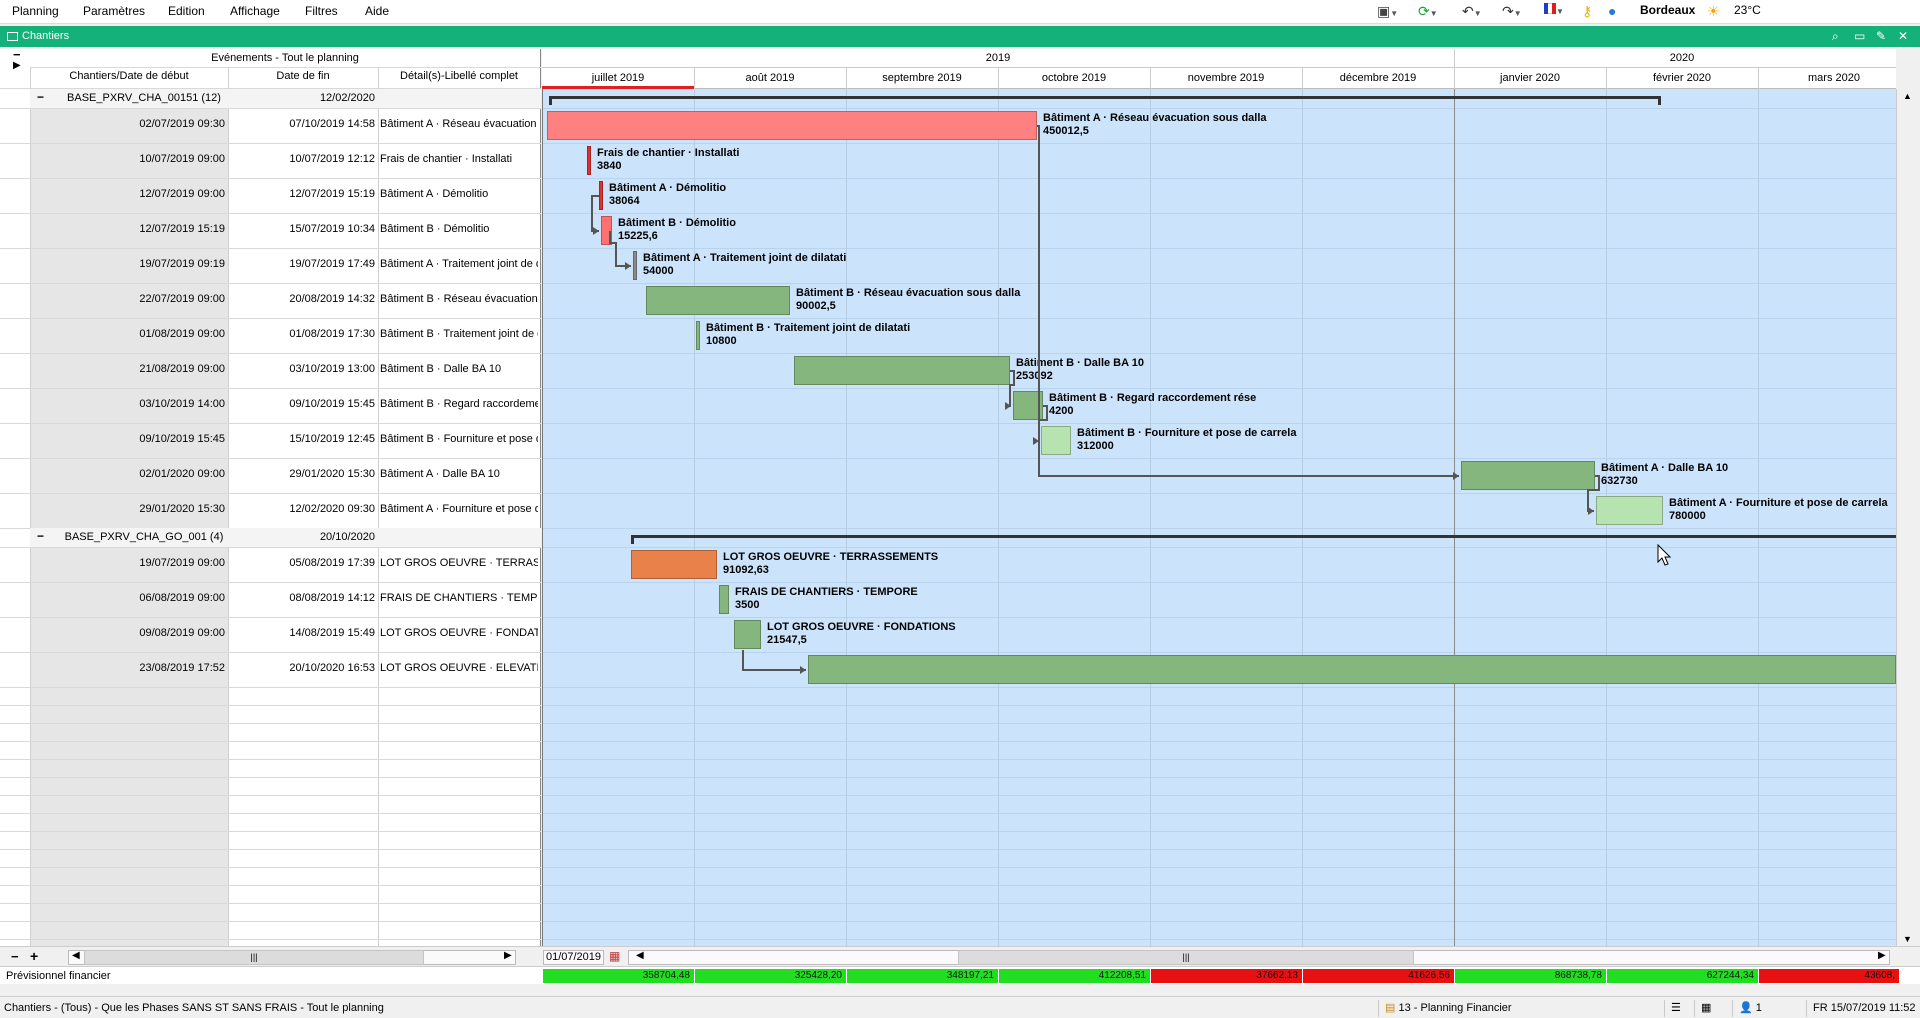  Describe the element at coordinates (1554, 10) in the screenshot. I see `language-flag-icon: ▼` at that location.